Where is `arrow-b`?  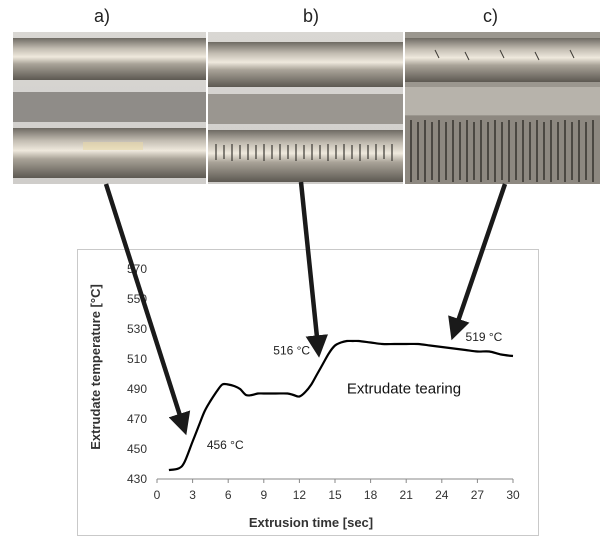 arrow-b is located at coordinates (309, 264).